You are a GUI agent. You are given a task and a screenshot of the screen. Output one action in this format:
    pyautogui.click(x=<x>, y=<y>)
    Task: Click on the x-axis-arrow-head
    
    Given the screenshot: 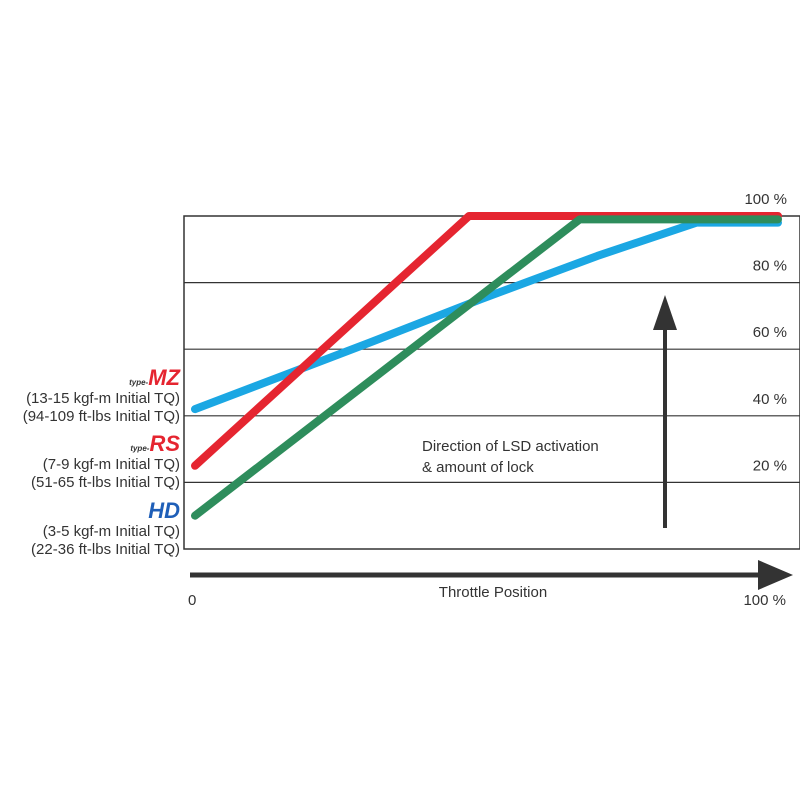 What is the action you would take?
    pyautogui.click(x=775, y=575)
    